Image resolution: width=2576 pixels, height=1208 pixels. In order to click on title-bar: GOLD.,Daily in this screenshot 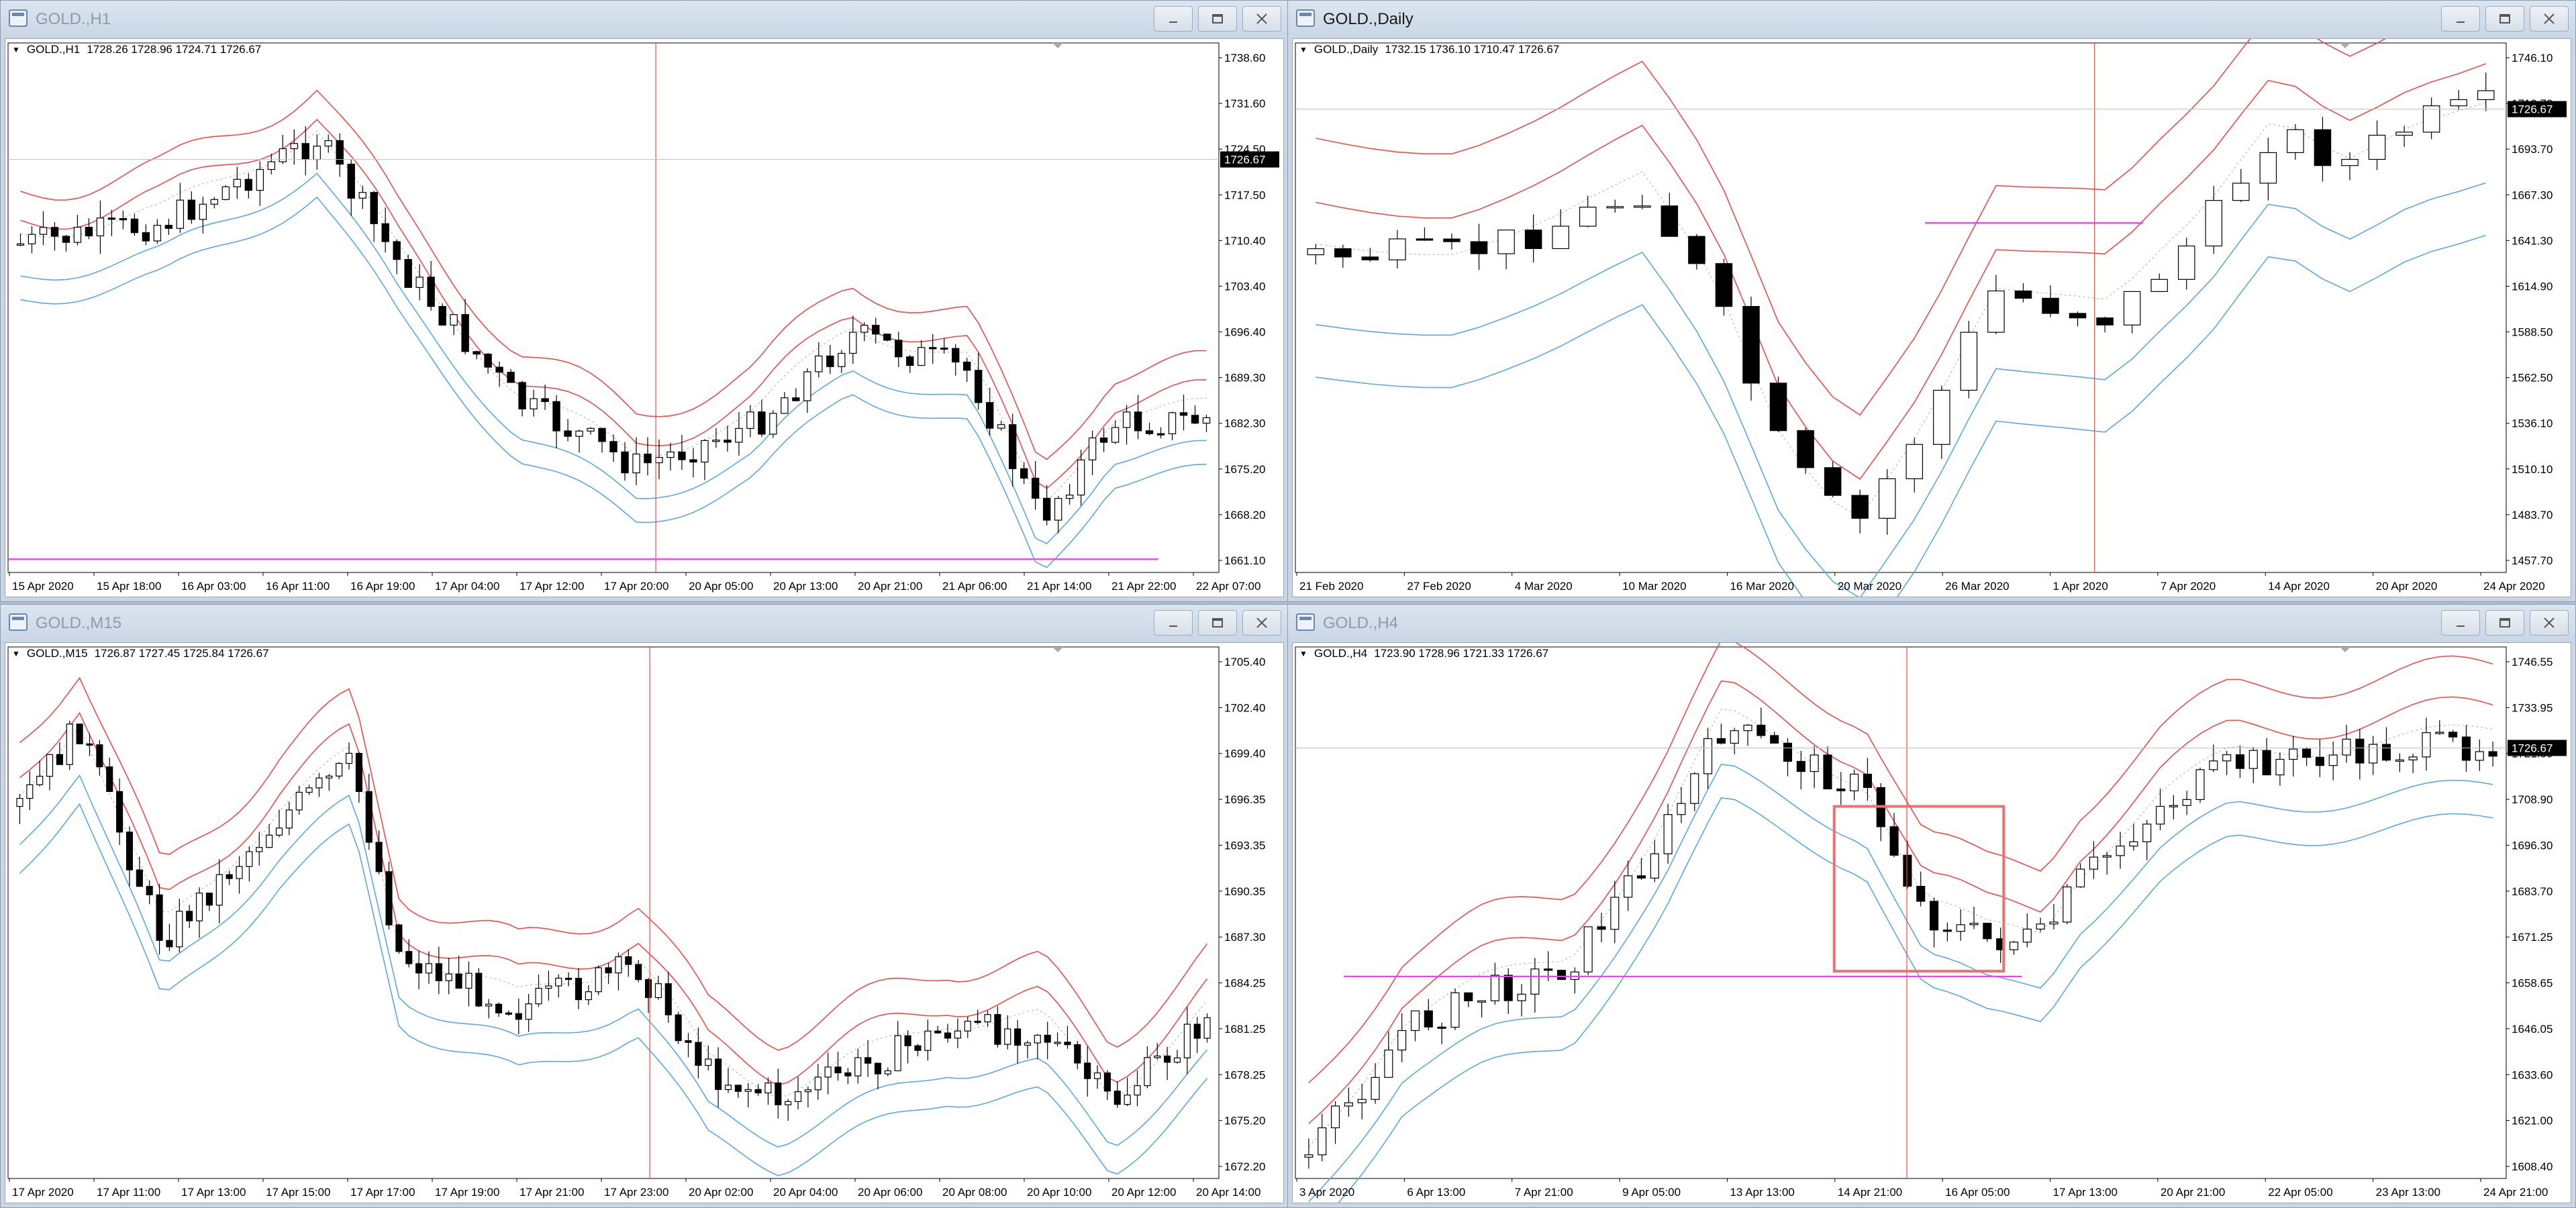, I will do `click(1931, 19)`.